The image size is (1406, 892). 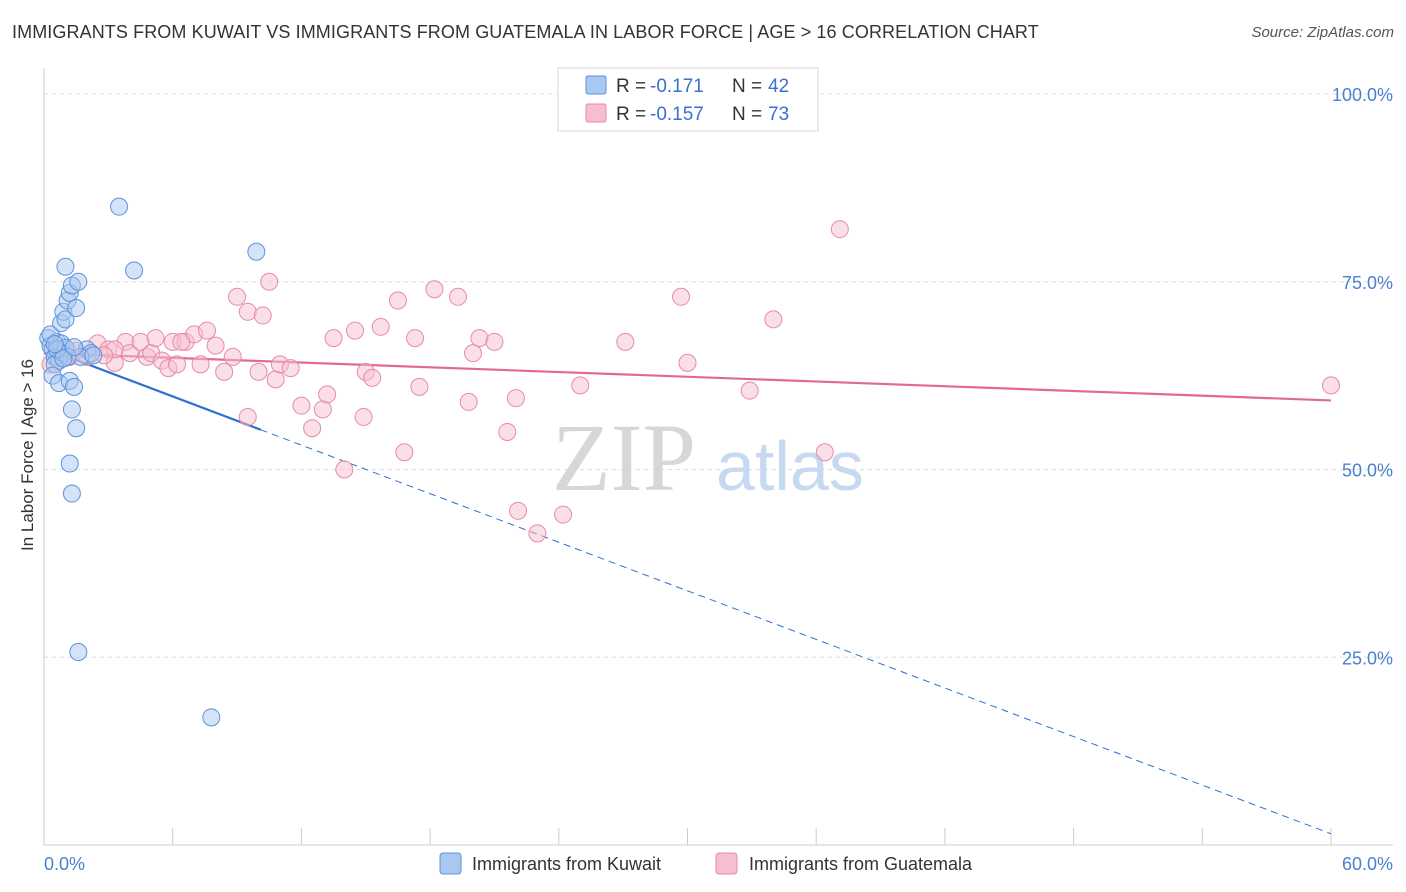 What do you see at coordinates (1362, 376) in the screenshot?
I see `y-tick-labels: 25.0% 50.0% 75.0% 100.0%` at bounding box center [1362, 376].